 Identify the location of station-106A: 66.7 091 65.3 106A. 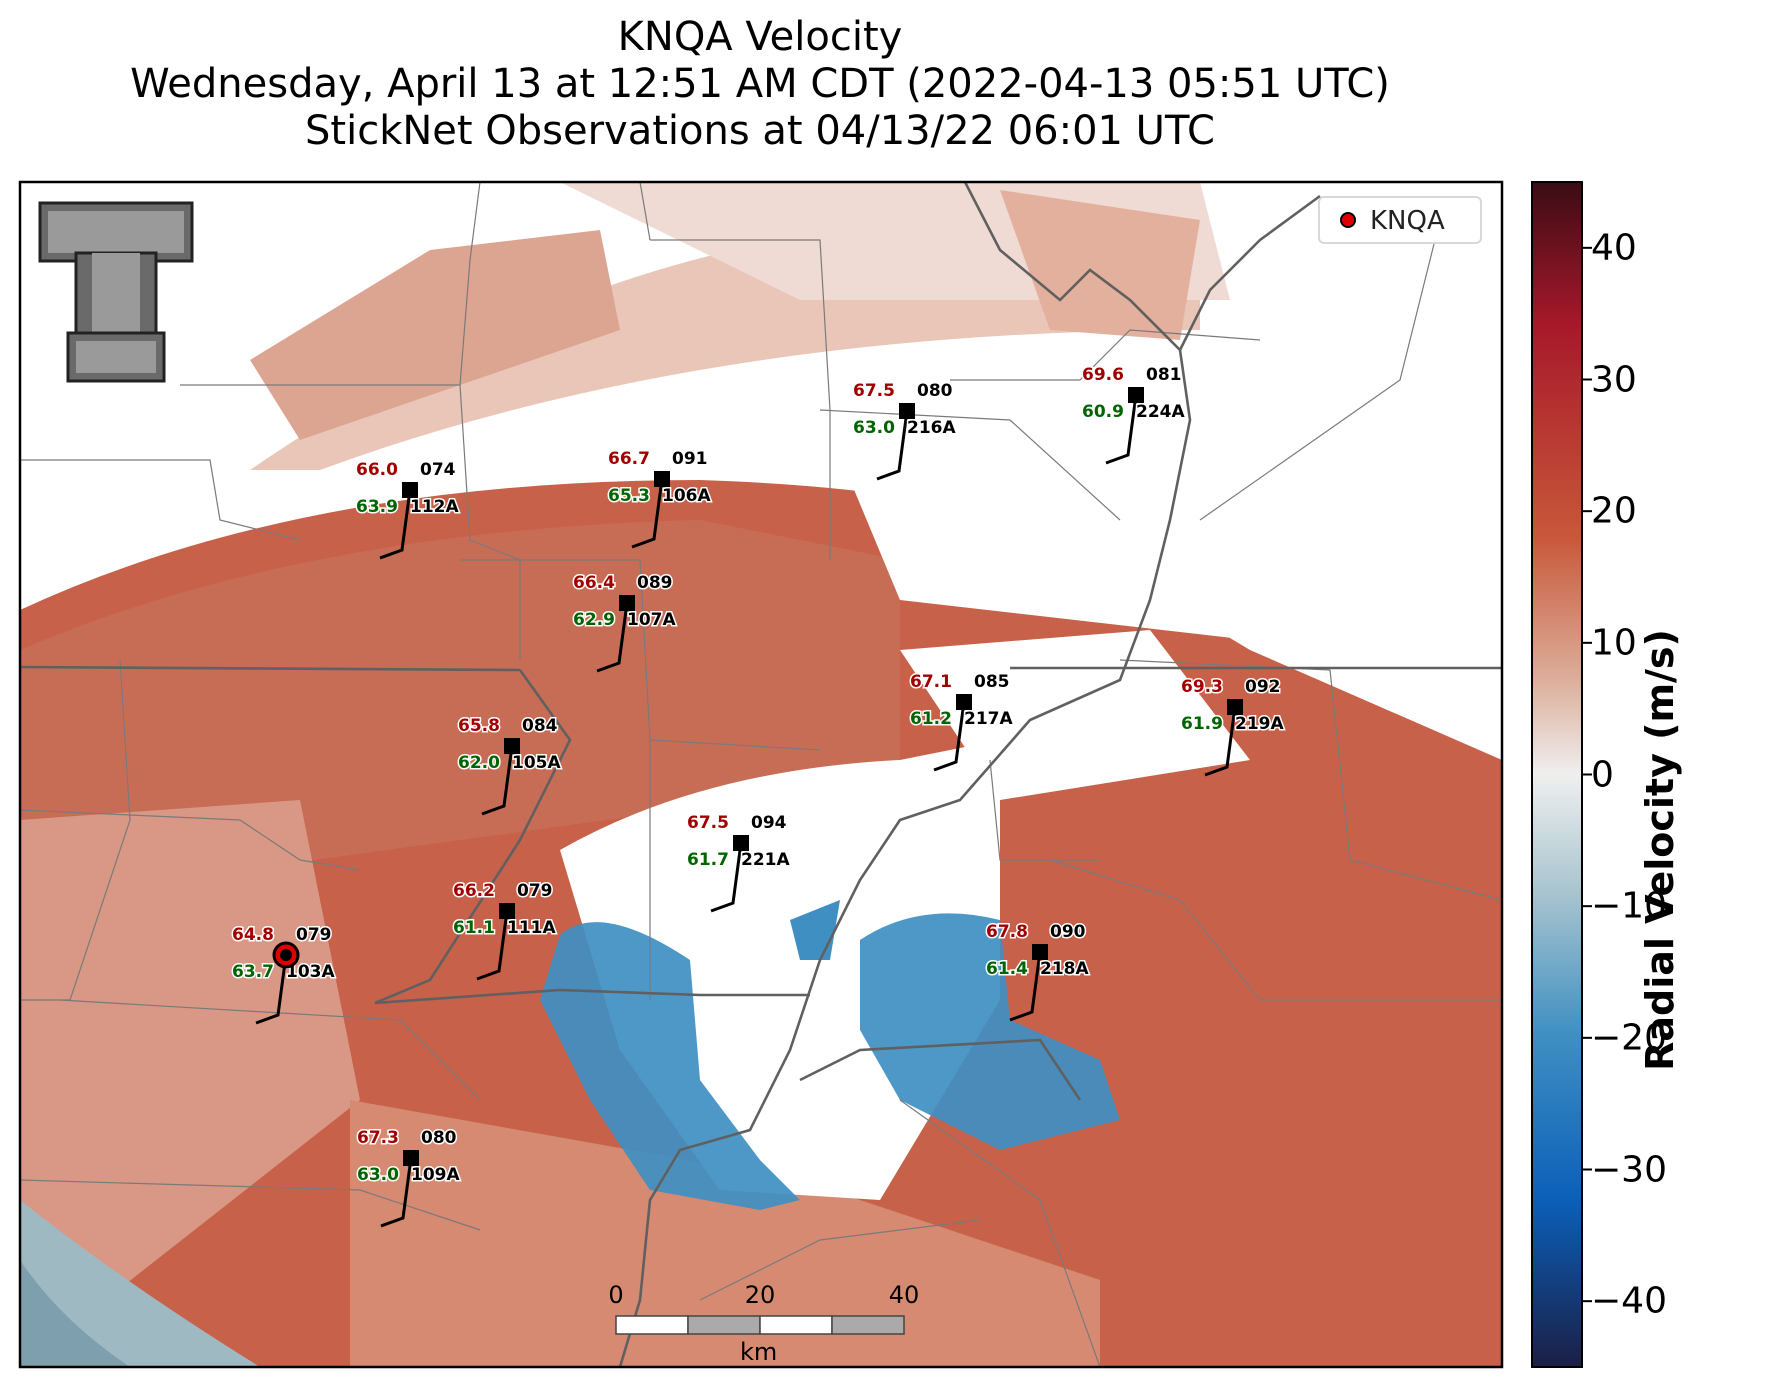
(660, 498).